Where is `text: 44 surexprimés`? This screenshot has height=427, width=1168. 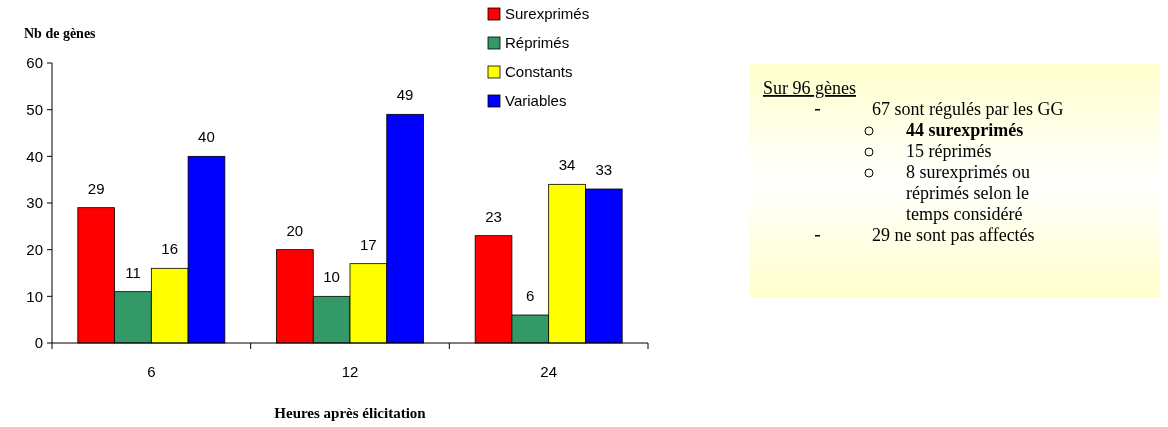 text: 44 surexprimés is located at coordinates (965, 130).